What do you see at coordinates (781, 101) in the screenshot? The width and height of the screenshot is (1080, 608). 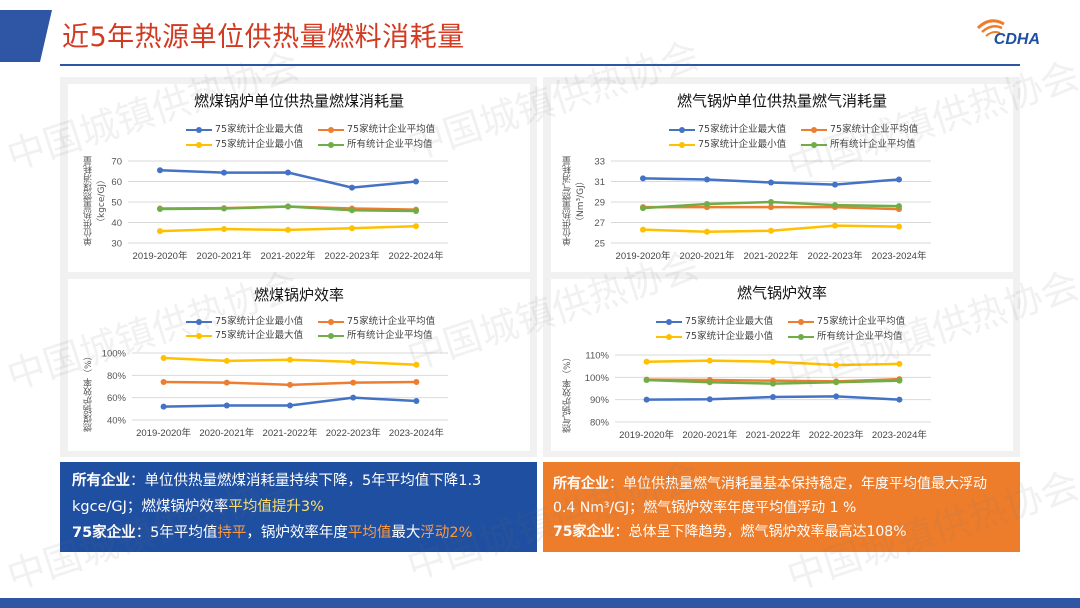 I see `chart-title: 燃气锅炉单位供热量燃气消耗量` at bounding box center [781, 101].